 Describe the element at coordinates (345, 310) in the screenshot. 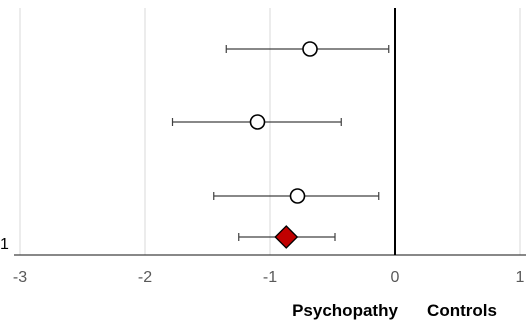

I see `group-label-psychopathy: Psychopathy` at that location.